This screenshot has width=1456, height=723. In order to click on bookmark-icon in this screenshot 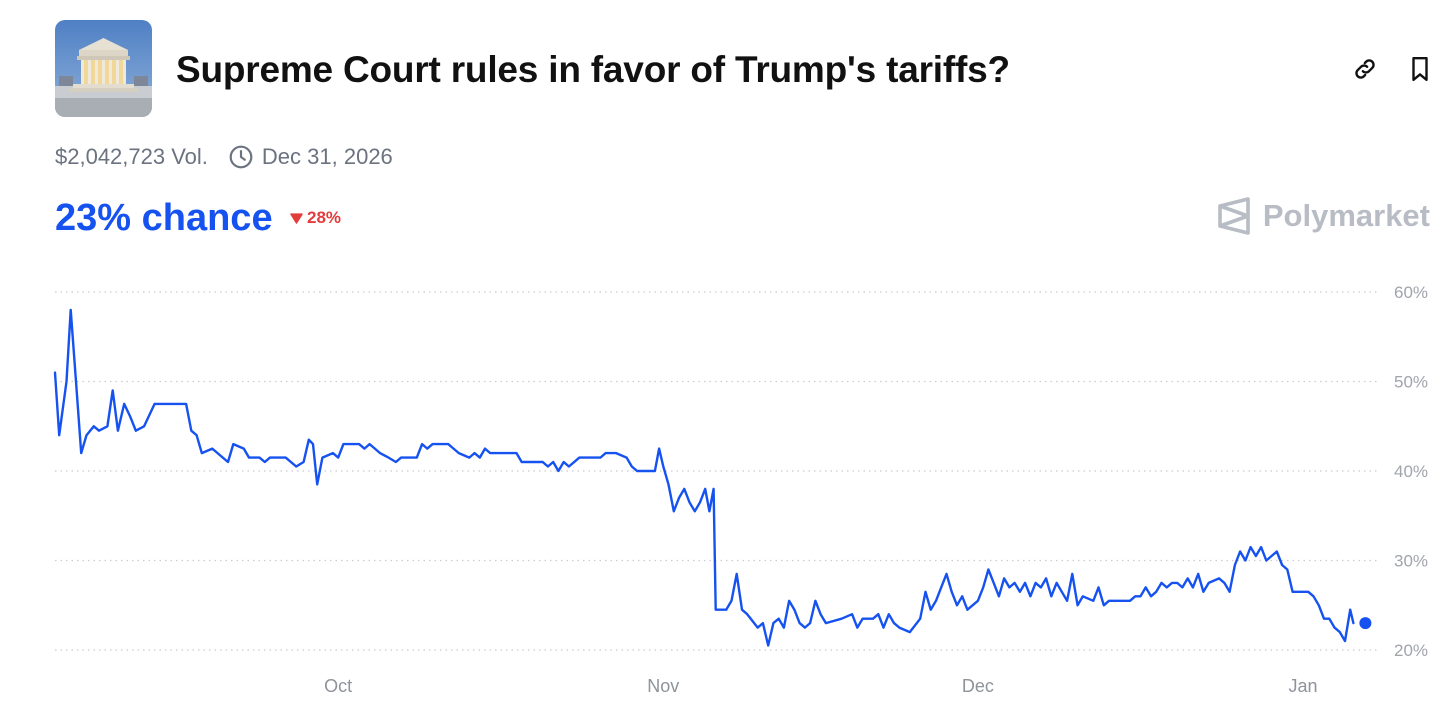, I will do `click(1420, 69)`.